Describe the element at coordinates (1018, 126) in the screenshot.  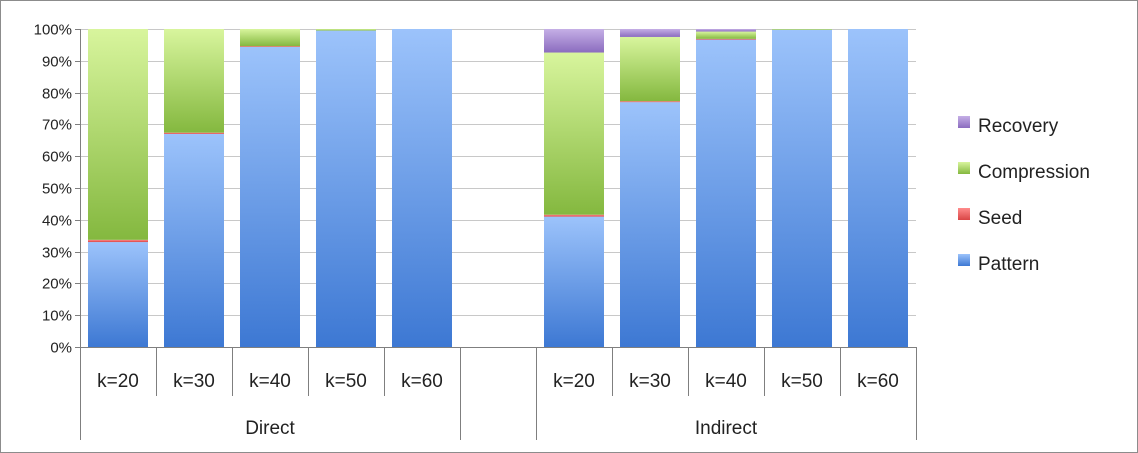
I see `legend-label-recovery: Recovery` at that location.